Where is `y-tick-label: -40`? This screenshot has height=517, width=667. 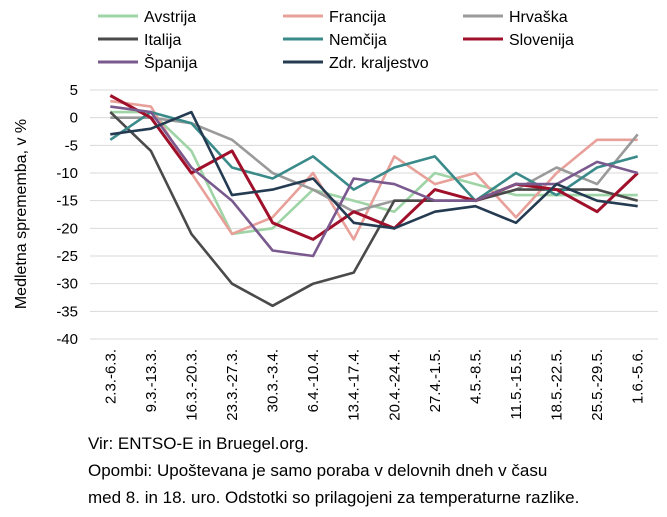
y-tick-label: -40 is located at coordinates (67, 339).